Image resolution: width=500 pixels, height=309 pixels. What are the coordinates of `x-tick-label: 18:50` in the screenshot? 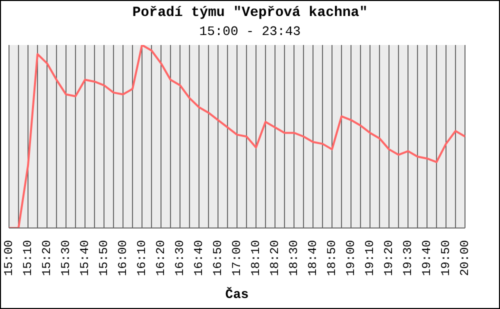 It's located at (332, 258).